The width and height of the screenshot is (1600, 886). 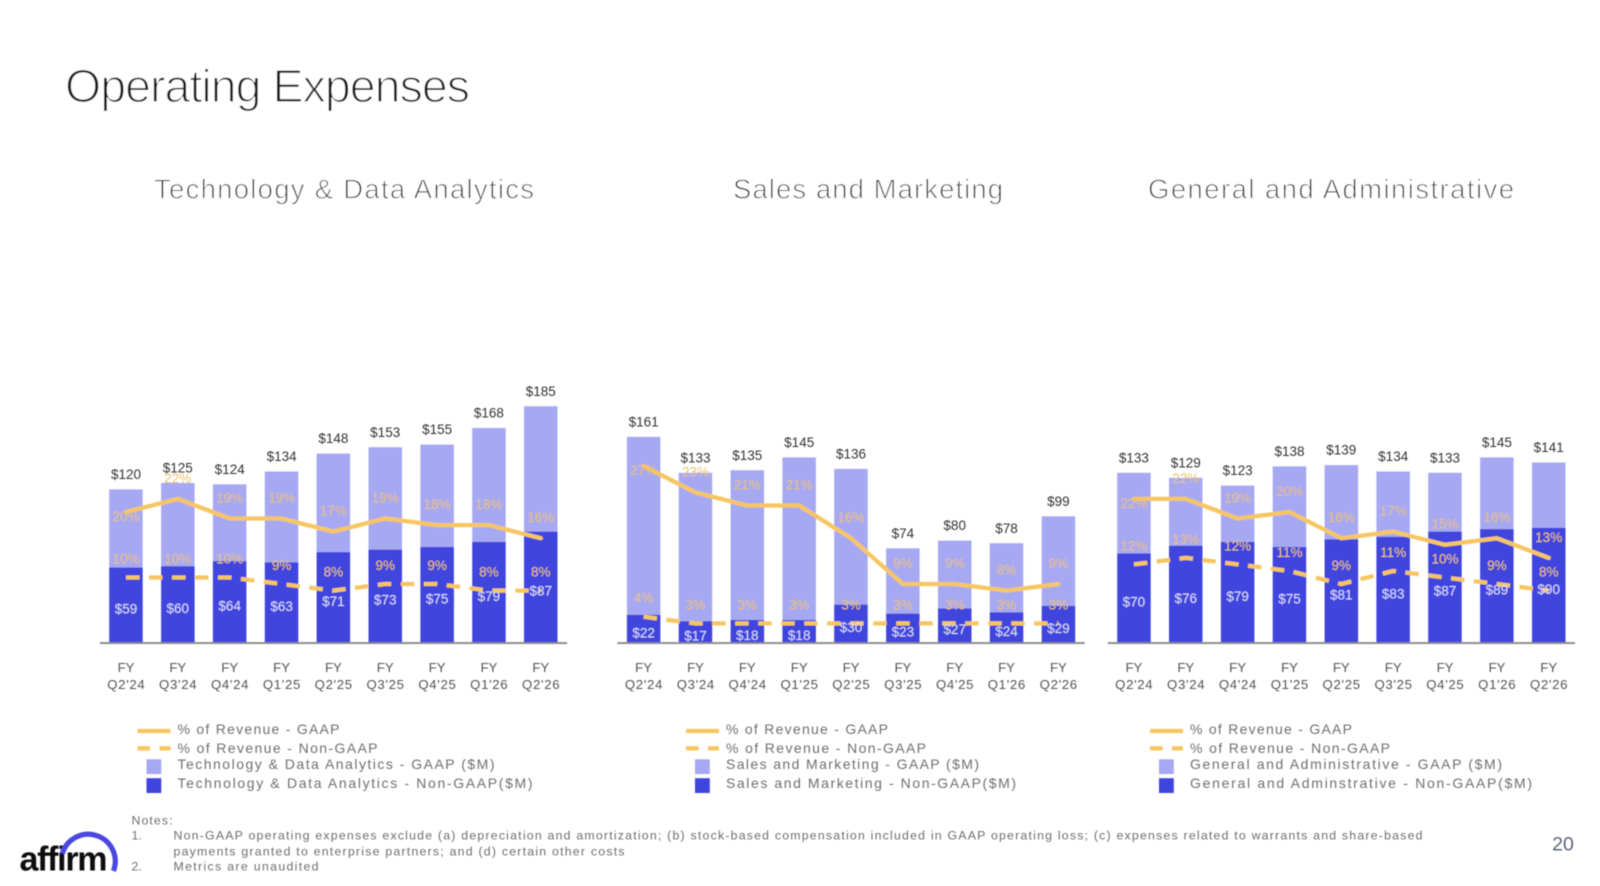 What do you see at coordinates (747, 455) in the screenshot?
I see `svg-text: $135` at bounding box center [747, 455].